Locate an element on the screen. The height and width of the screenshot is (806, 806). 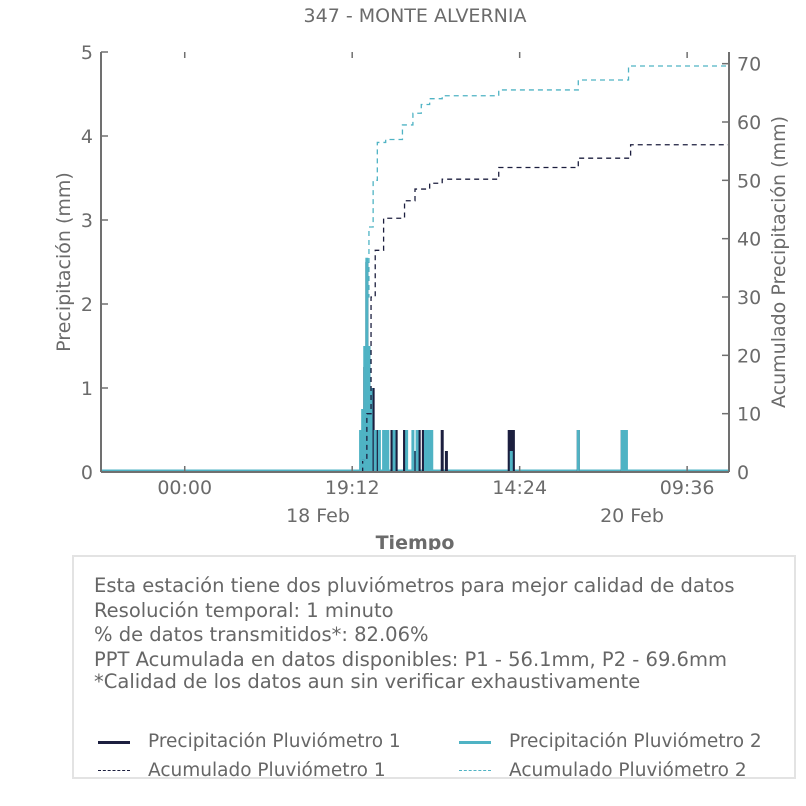
date-label-20feb: 20 Feb is located at coordinates (632, 516).